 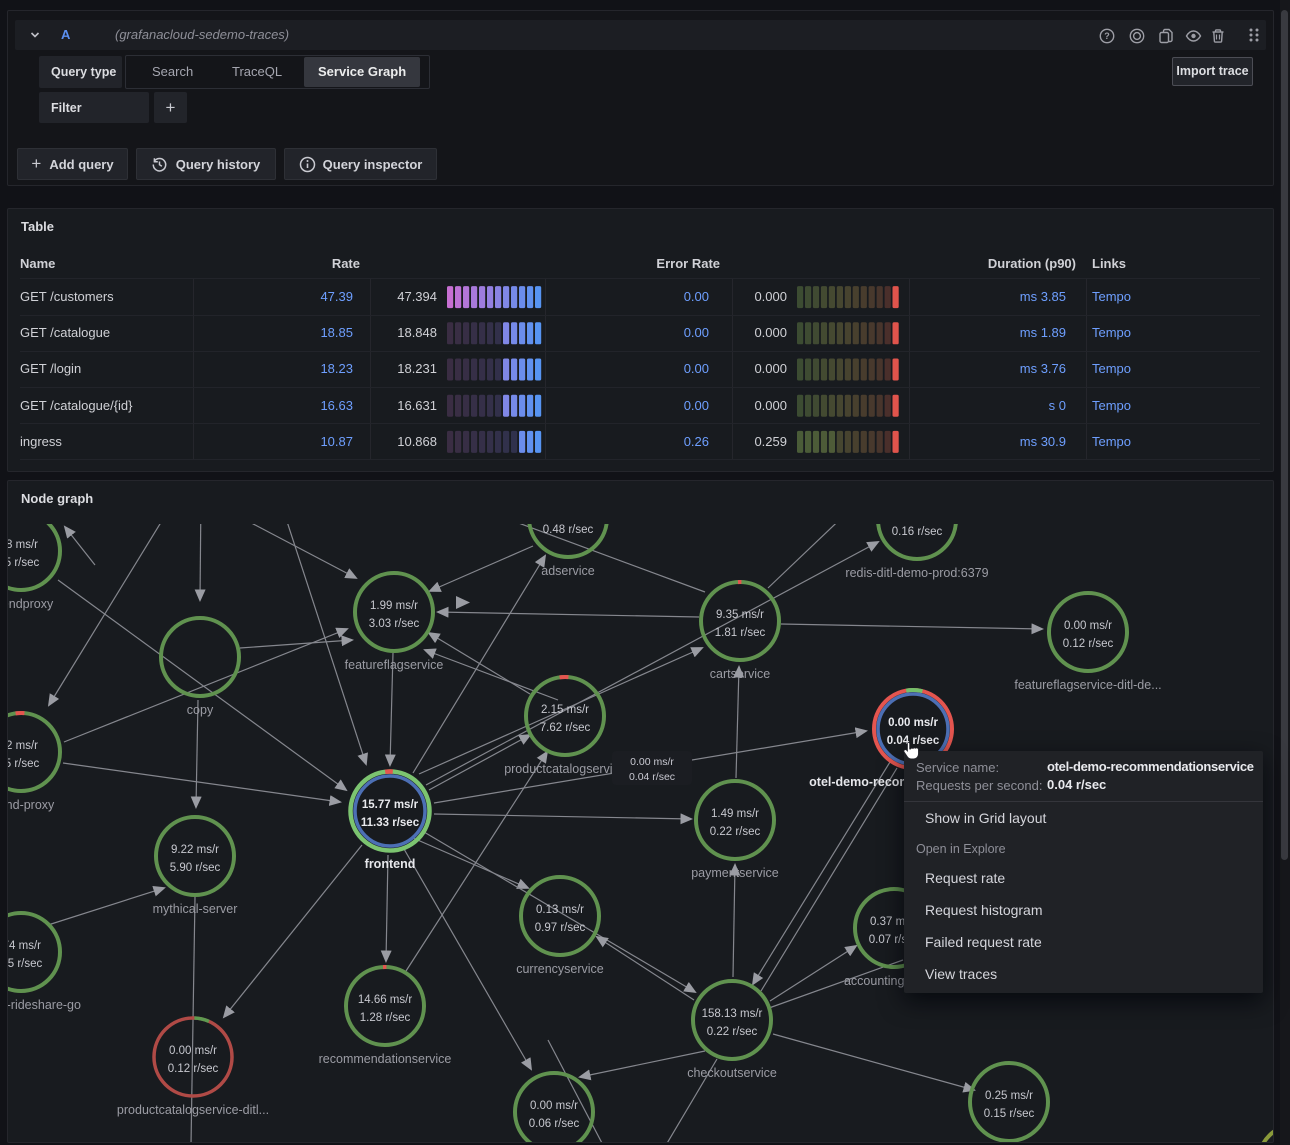 What do you see at coordinates (565, 710) in the screenshot?
I see `svg-text: 2.15 ms/r` at bounding box center [565, 710].